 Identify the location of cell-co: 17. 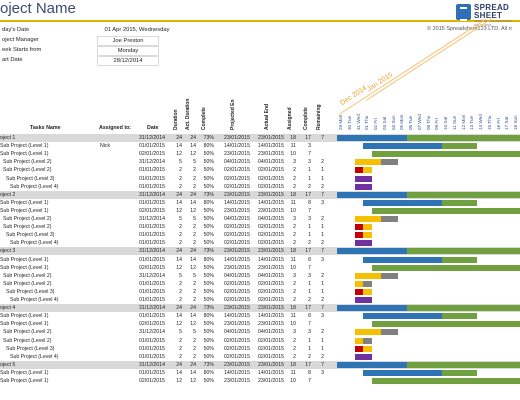
(308, 364).